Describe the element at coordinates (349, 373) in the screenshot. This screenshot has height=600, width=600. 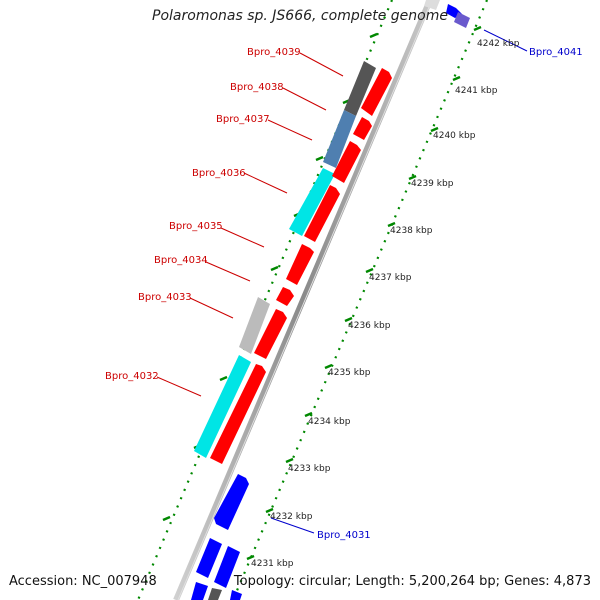
I see `scale-label: 4235 kbp` at that location.